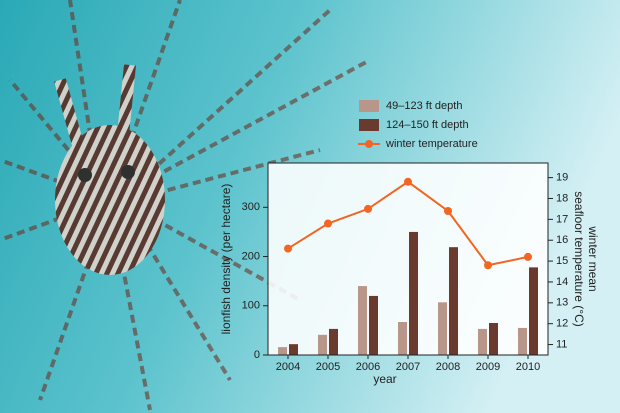 The height and width of the screenshot is (413, 620). Describe the element at coordinates (424, 106) in the screenshot. I see `legend-label: 49–123 ft depth` at that location.